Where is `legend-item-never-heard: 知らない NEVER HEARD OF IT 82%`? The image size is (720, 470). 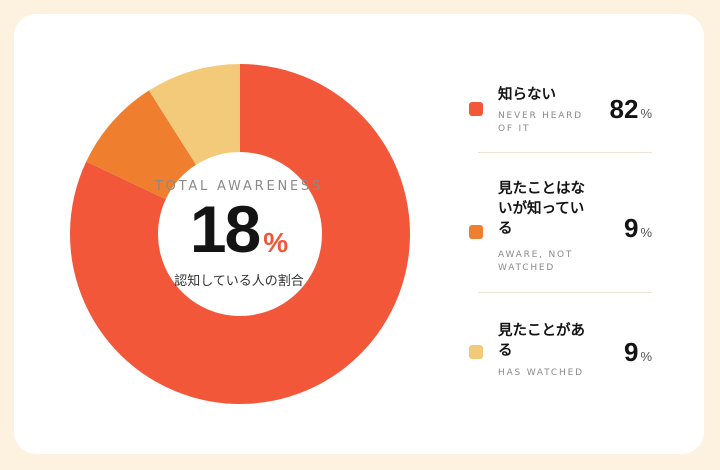 legend-item-never-heard: 知らない NEVER HEARD OF IT 82% is located at coordinates (559, 116).